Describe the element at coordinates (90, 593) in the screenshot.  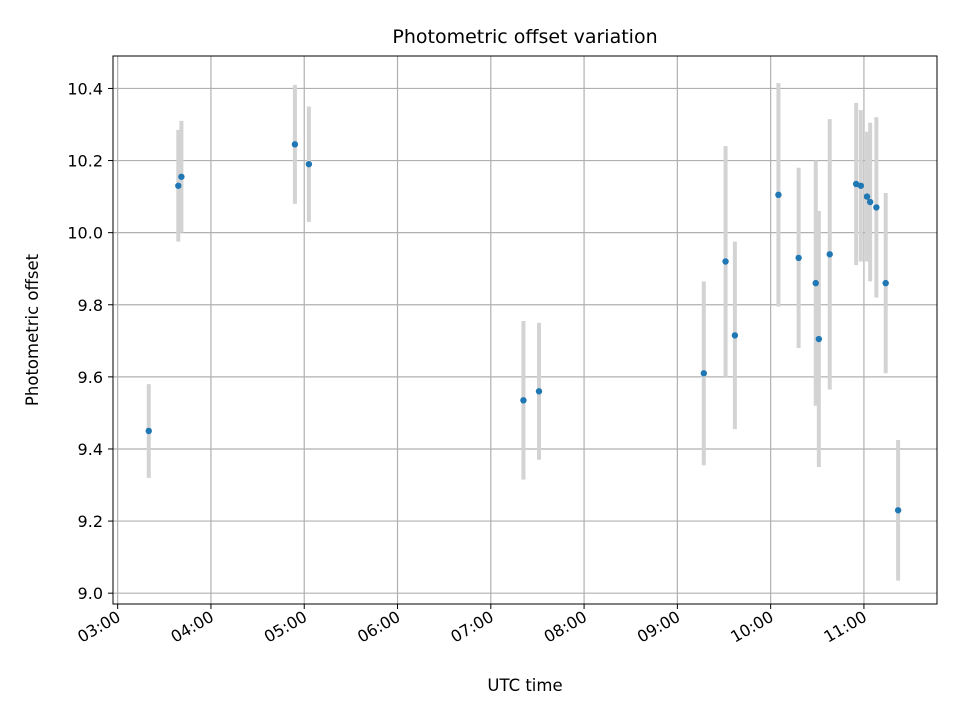
I see `y-tick-label: 9.0` at that location.